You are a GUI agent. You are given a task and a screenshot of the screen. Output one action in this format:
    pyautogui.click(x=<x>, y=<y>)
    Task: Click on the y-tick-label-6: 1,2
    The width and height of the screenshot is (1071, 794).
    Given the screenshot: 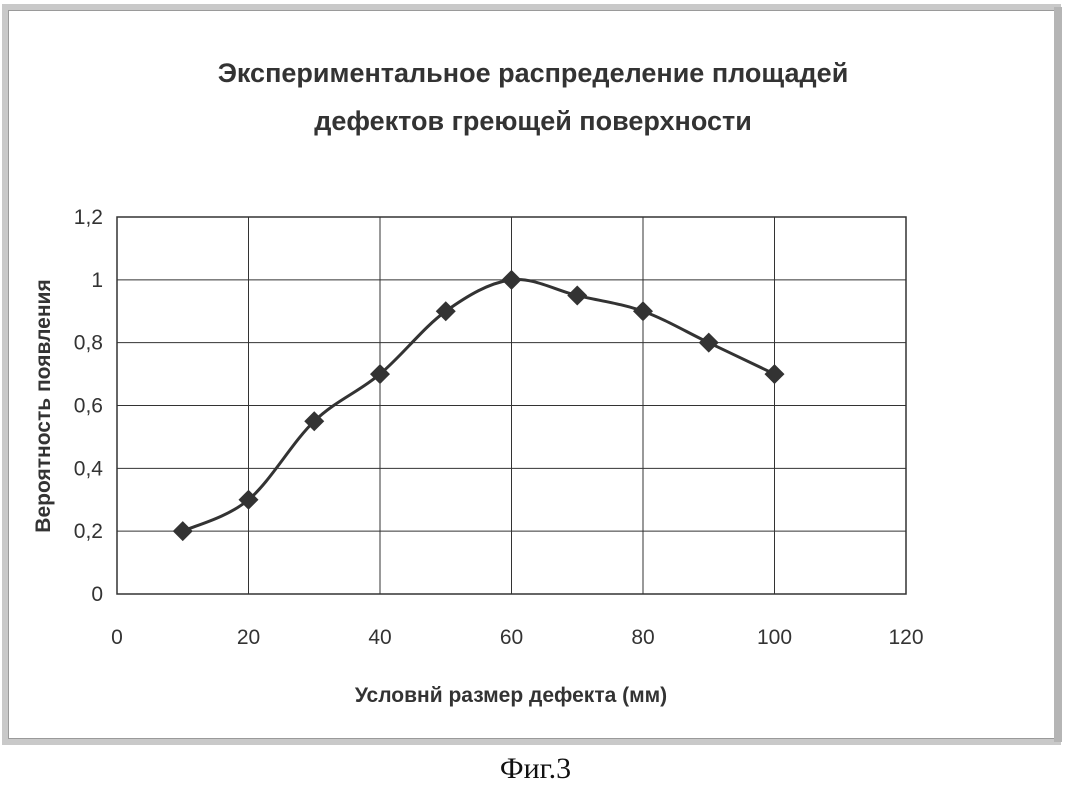 What is the action you would take?
    pyautogui.click(x=88, y=217)
    